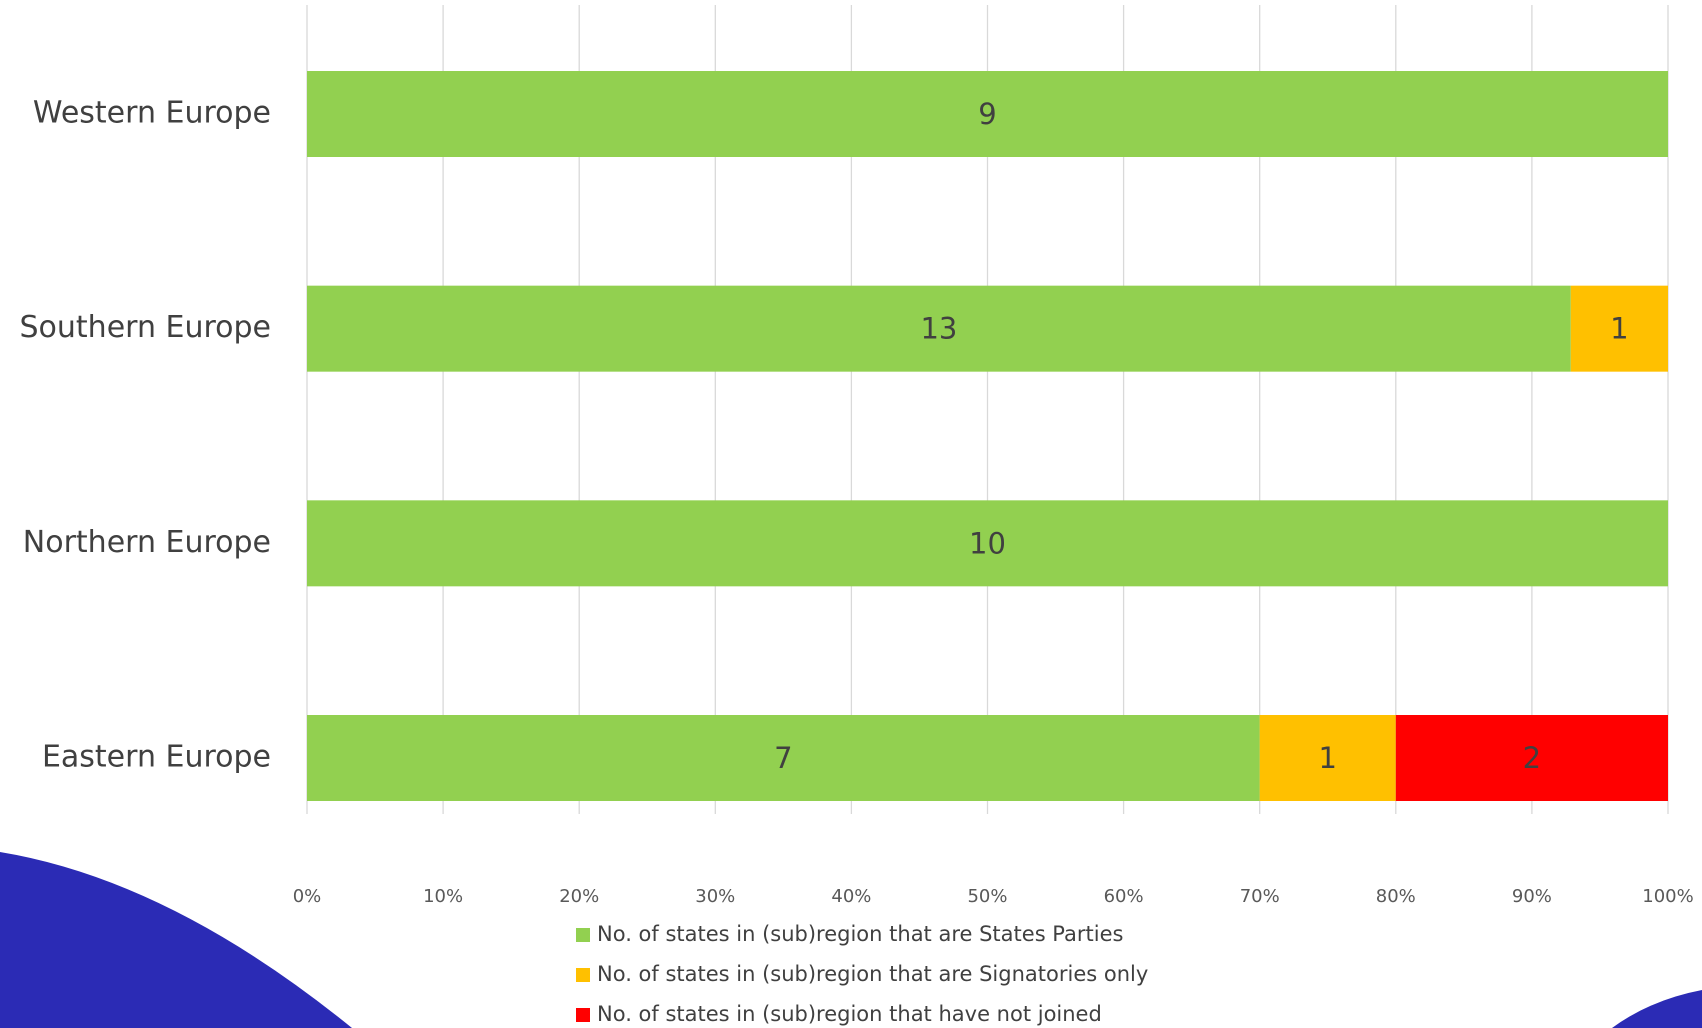 This screenshot has width=1702, height=1028. What do you see at coordinates (146, 327) in the screenshot?
I see `category-label: Southern Europe` at bounding box center [146, 327].